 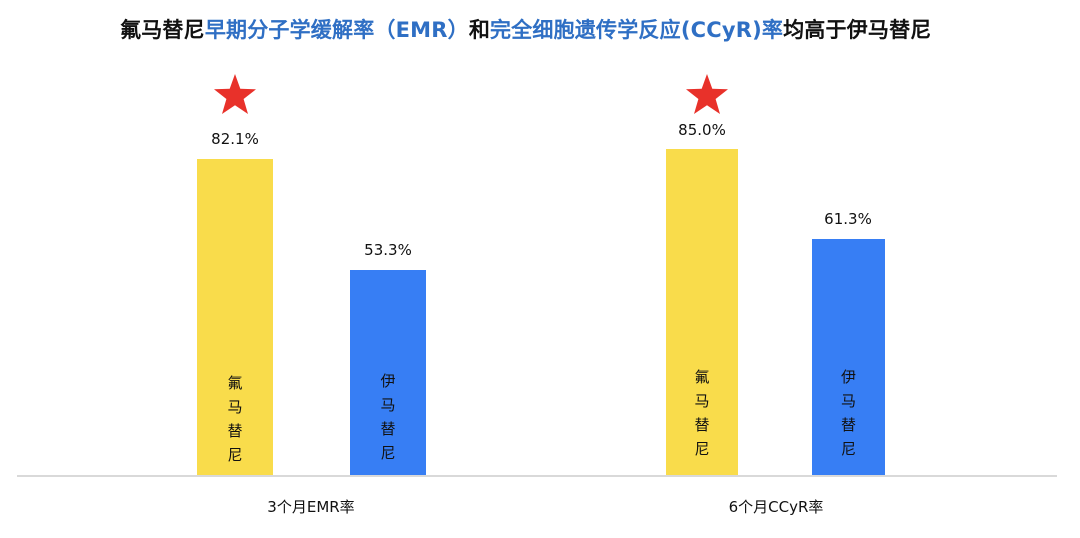 I want to click on value-label-imatinib-emr: 53.3%, so click(x=388, y=250).